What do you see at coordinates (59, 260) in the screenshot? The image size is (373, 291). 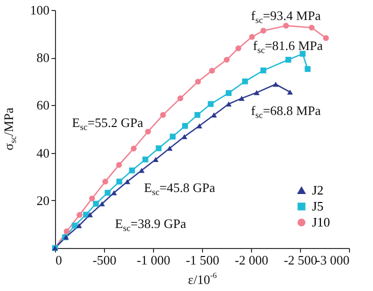 I see `x-tick-label: 0` at bounding box center [59, 260].